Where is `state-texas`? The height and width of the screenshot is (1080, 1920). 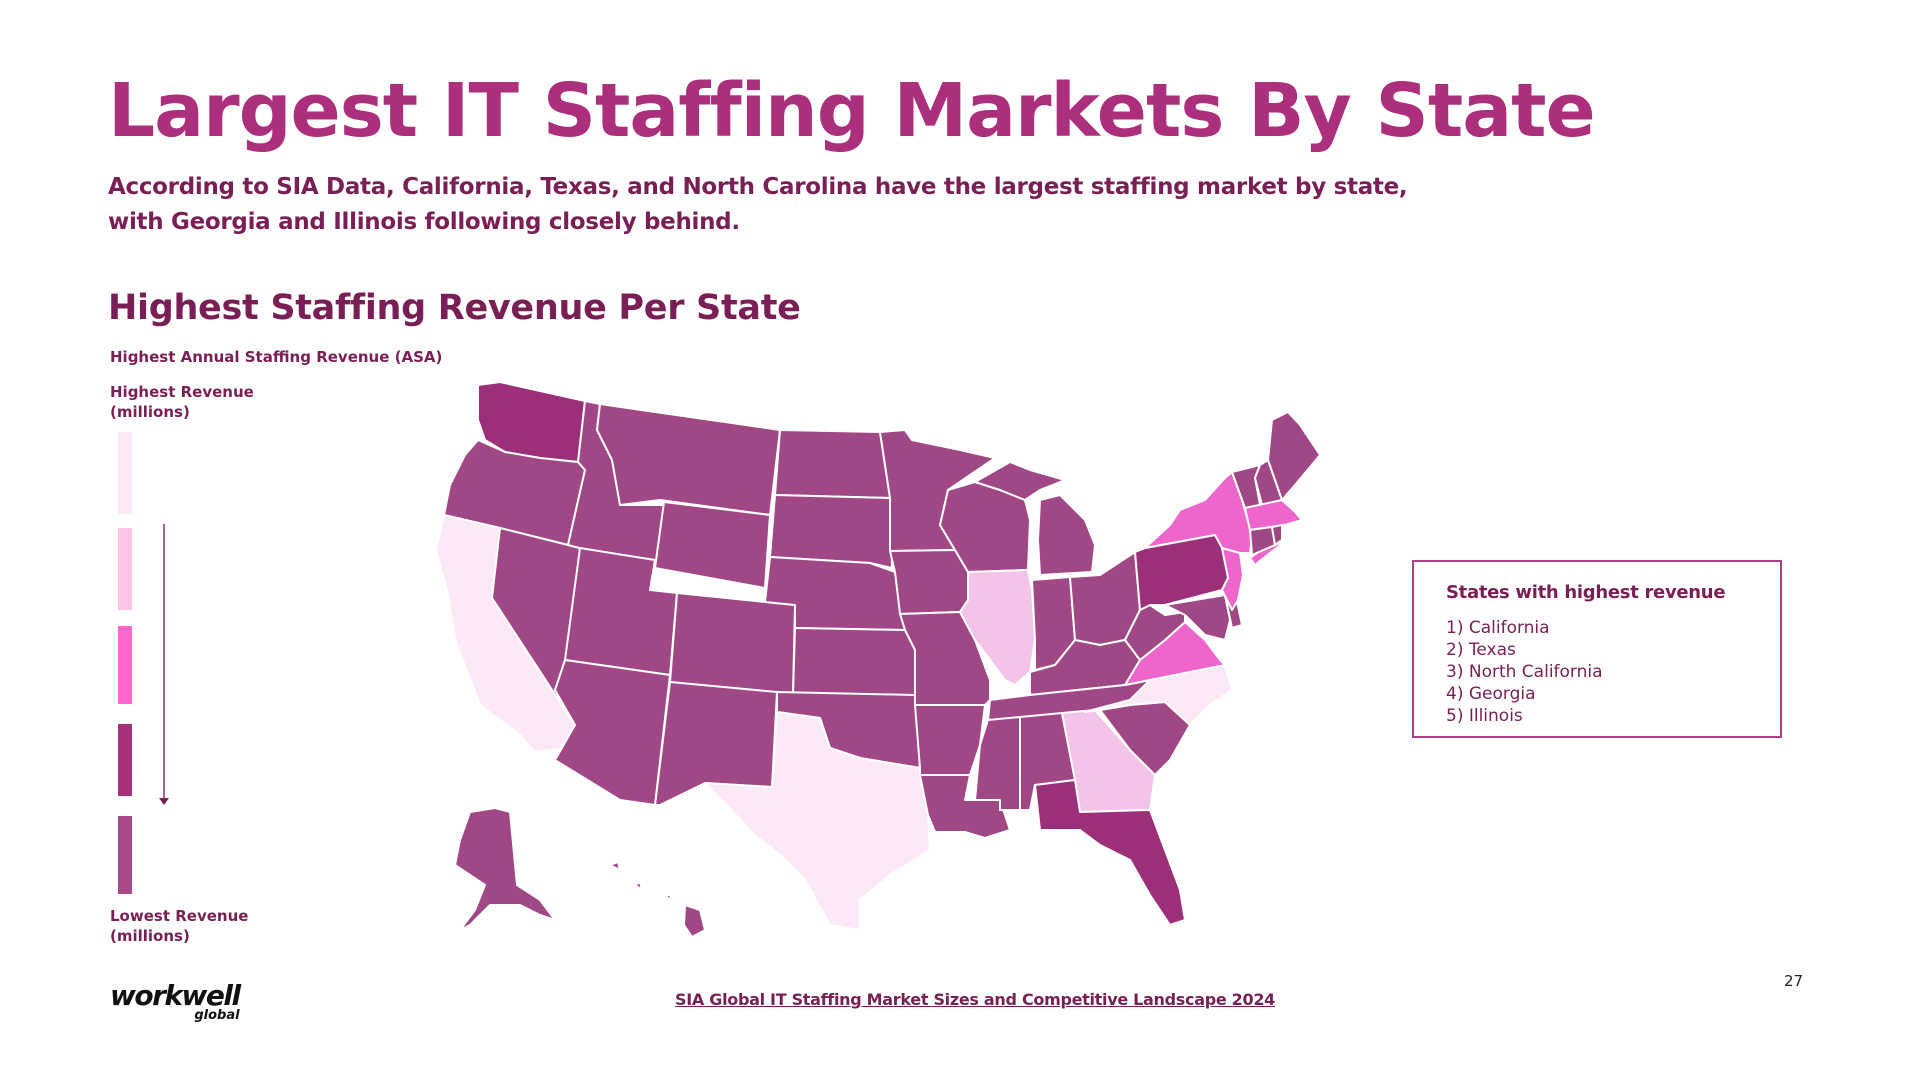
state-texas is located at coordinates (817, 821).